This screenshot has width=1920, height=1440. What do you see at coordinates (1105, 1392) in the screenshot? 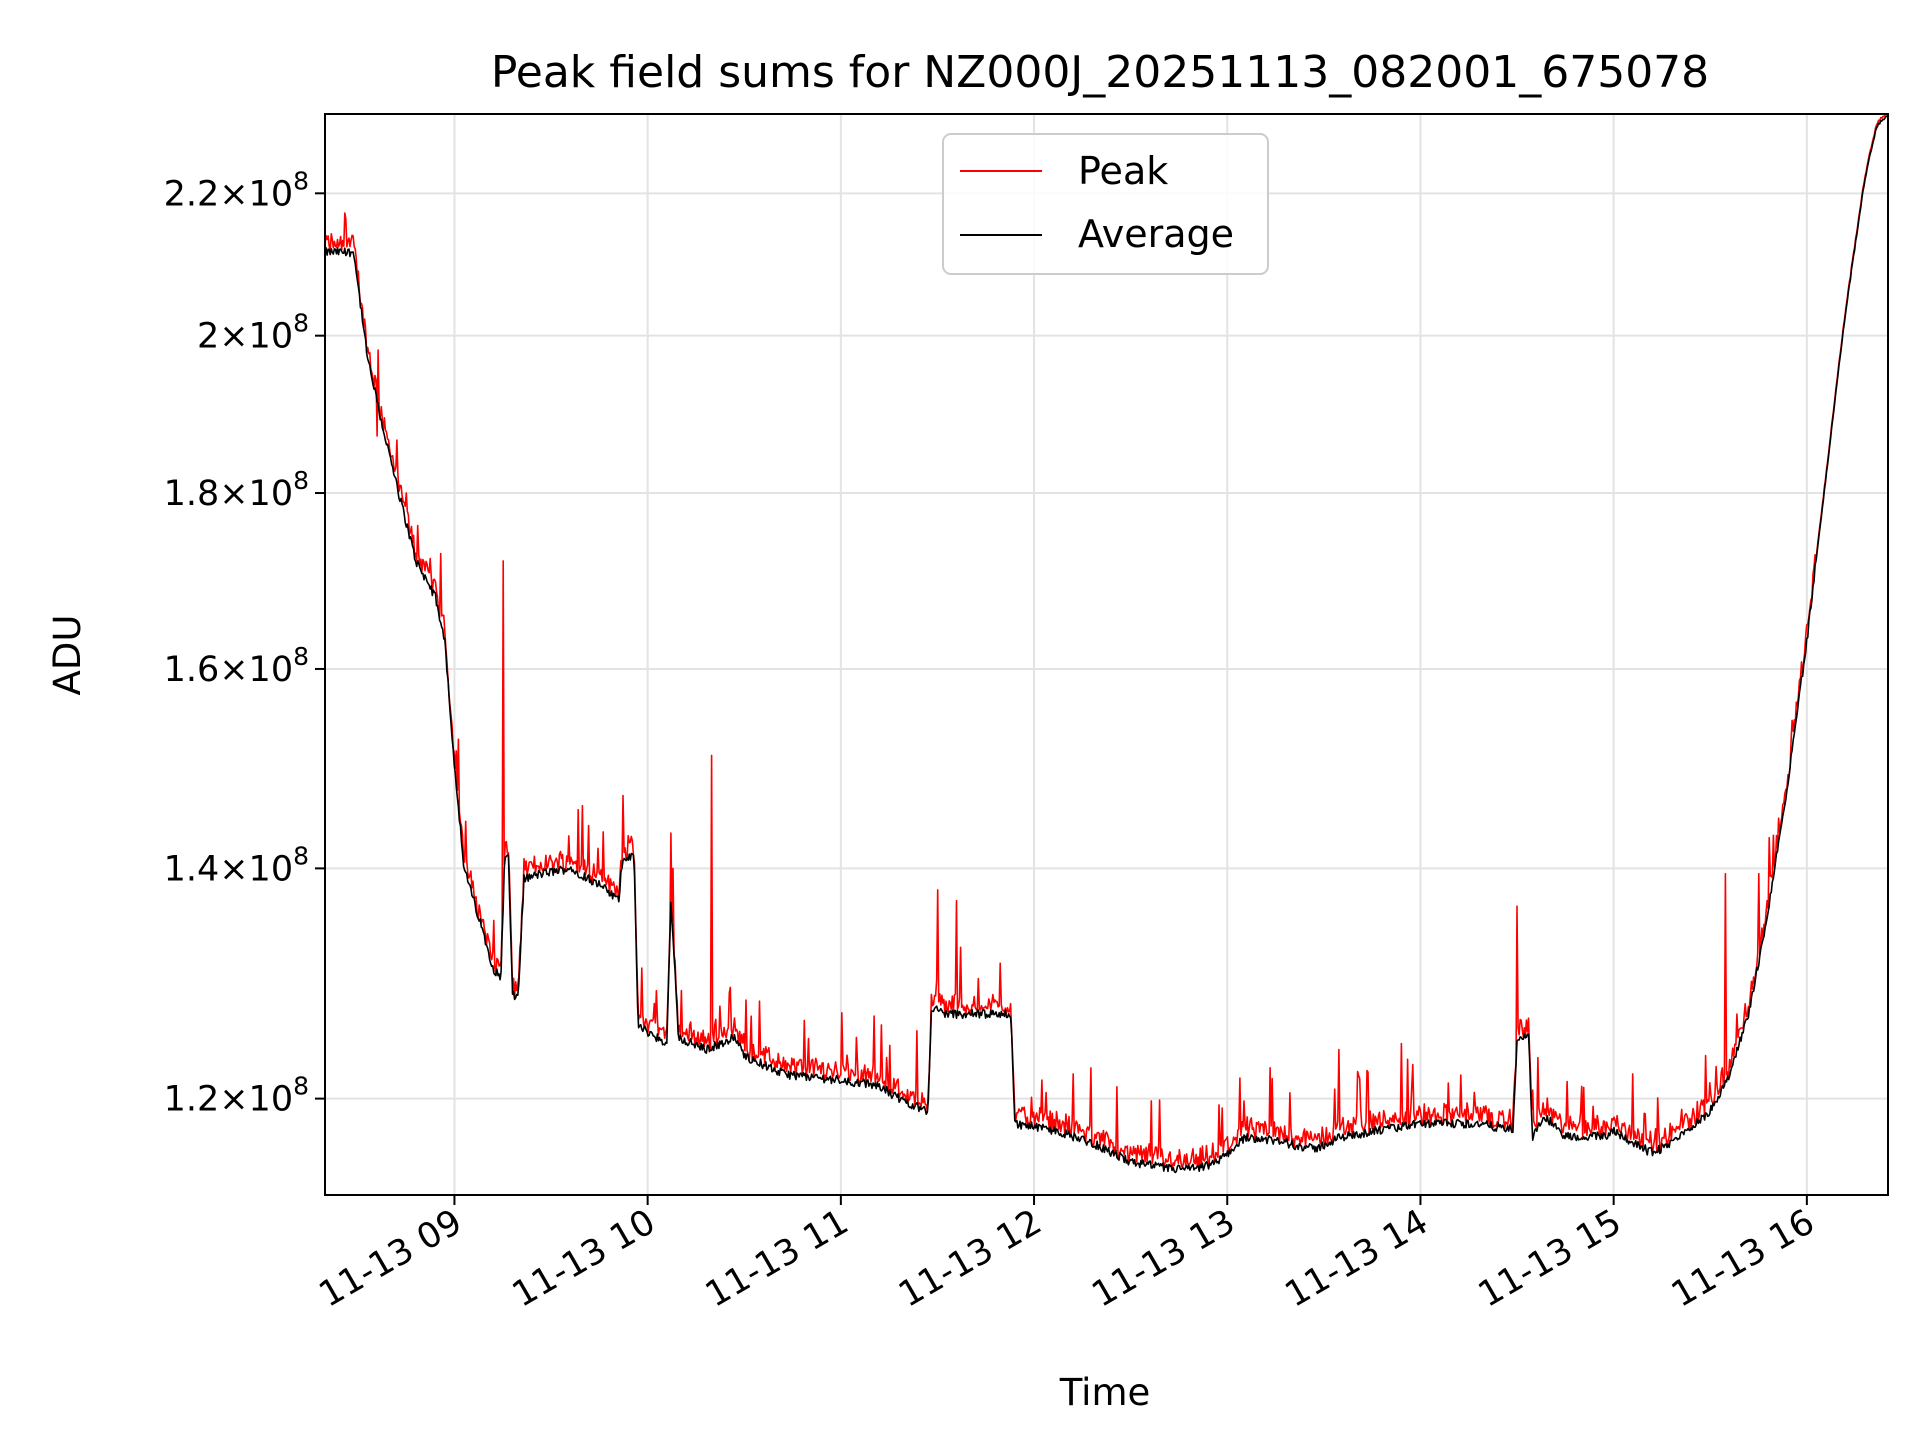
I see `x-axis-label: Time` at bounding box center [1105, 1392].